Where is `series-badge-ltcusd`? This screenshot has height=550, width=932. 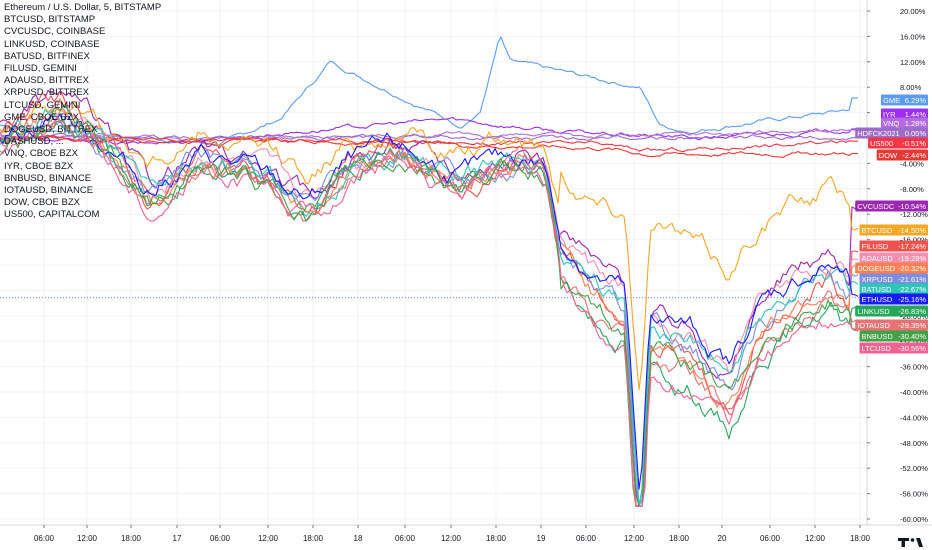
series-badge-ltcusd is located at coordinates (893, 348).